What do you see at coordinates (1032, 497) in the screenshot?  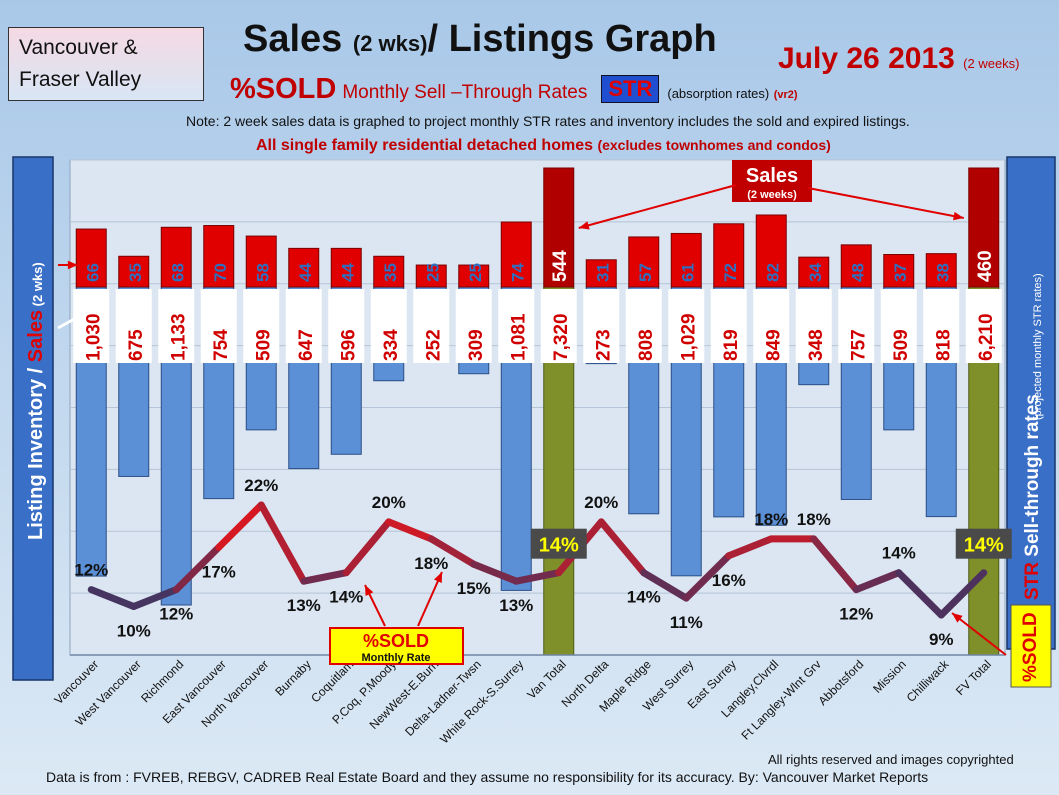 I see `right-axis-label: STR Sell-through rates` at bounding box center [1032, 497].